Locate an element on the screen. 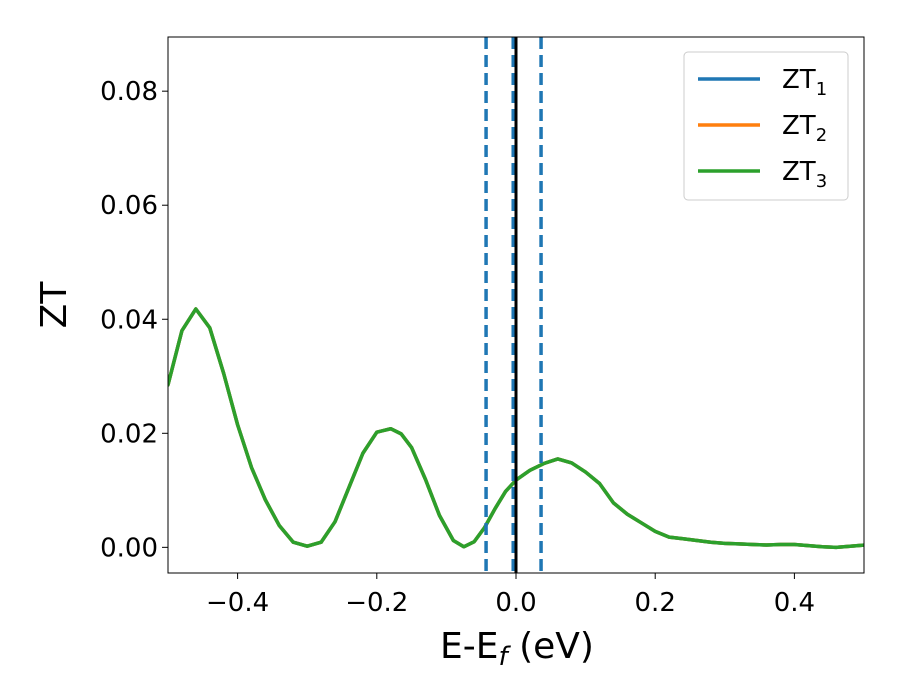  x-tick-label: 0.2 is located at coordinates (655, 603).